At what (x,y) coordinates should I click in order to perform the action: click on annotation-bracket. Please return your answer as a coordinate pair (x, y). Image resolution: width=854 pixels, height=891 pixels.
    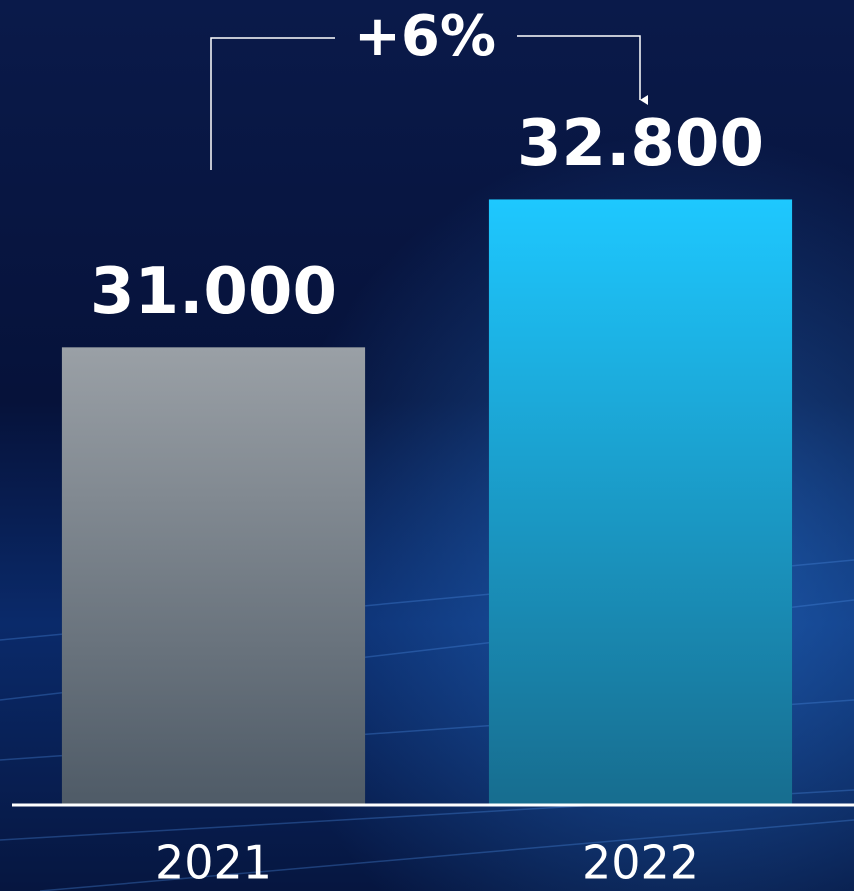
    Looking at the image, I should click on (272, 103).